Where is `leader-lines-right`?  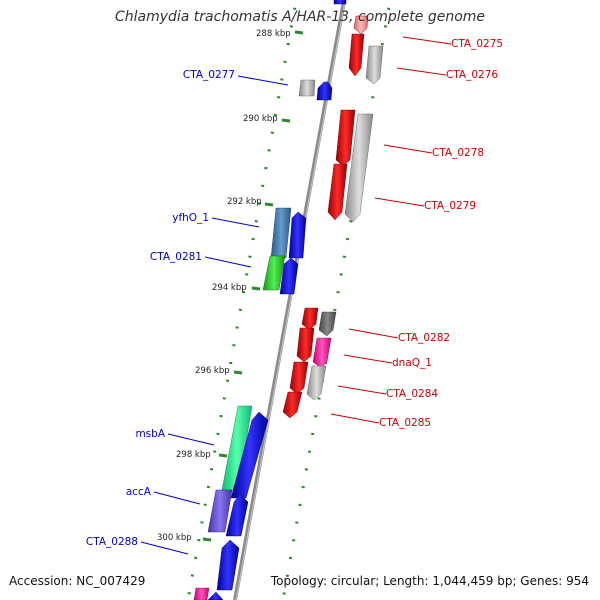 leader-lines-right is located at coordinates (391, 230).